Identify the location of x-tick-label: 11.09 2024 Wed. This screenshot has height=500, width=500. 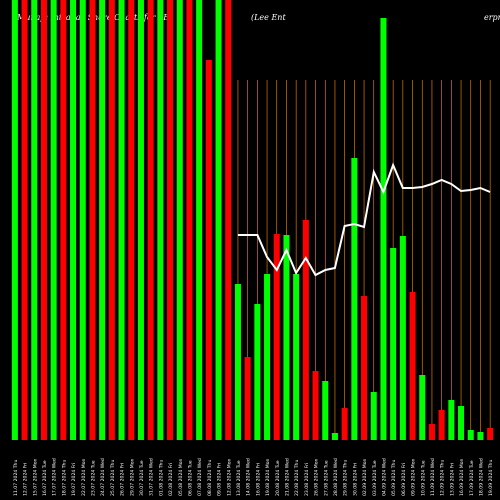
(433, 477).